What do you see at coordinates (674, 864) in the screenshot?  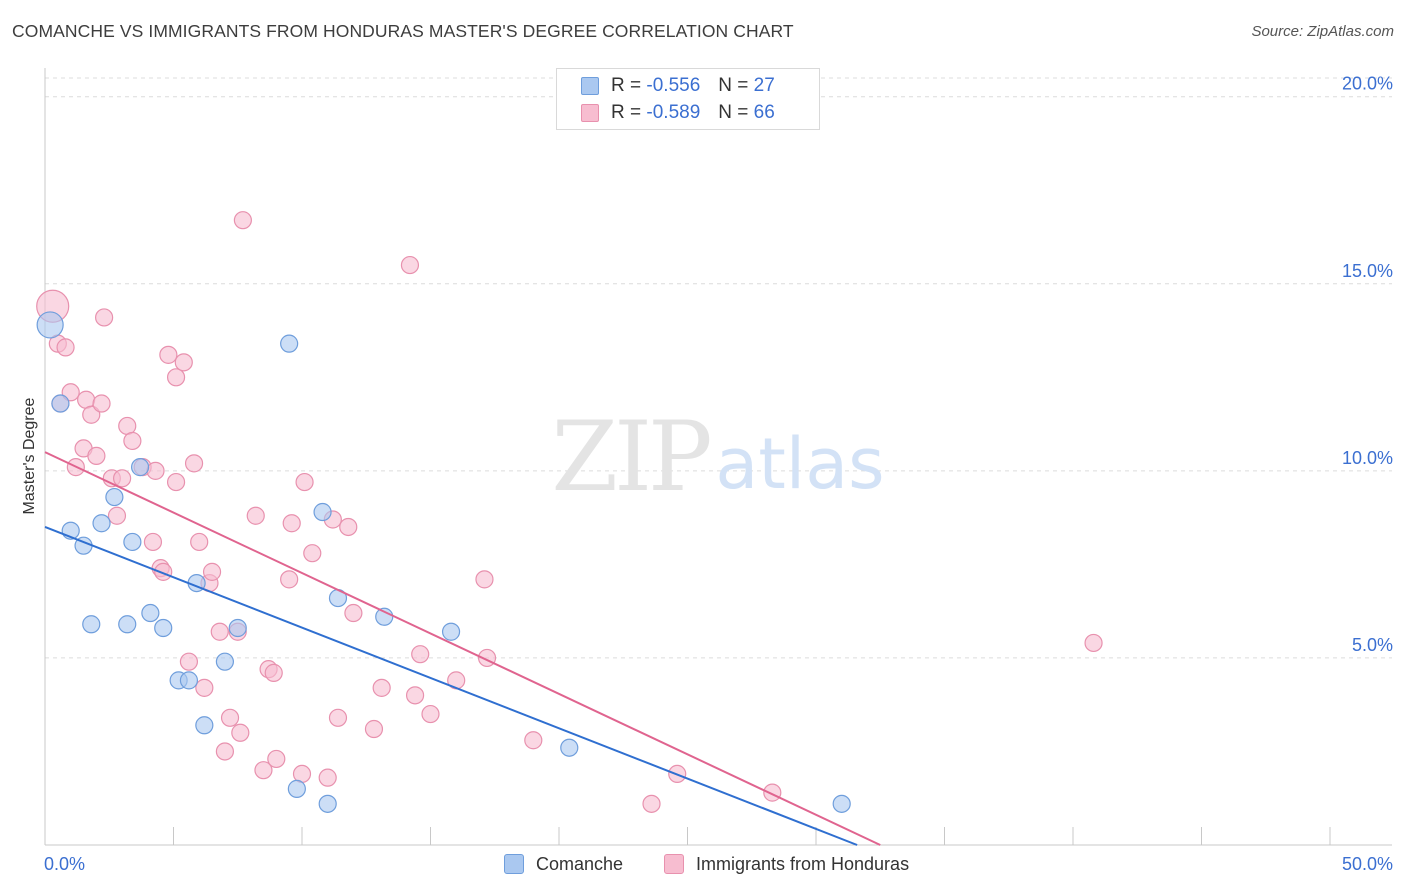 I see `bottom-legend-swatch-honduras` at bounding box center [674, 864].